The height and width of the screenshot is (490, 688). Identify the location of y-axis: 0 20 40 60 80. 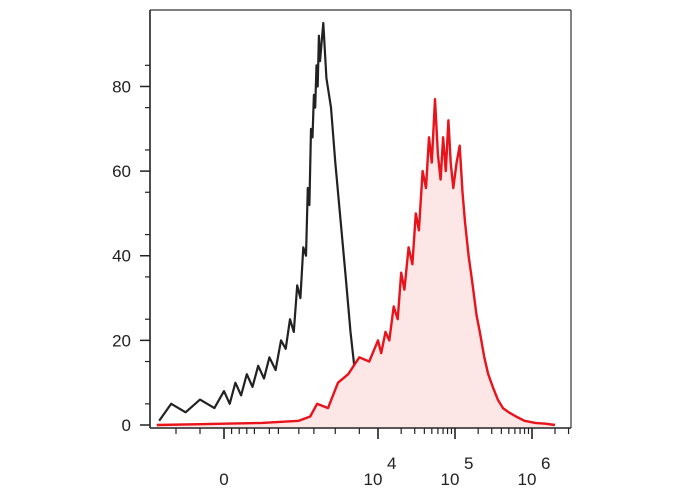
(131, 249).